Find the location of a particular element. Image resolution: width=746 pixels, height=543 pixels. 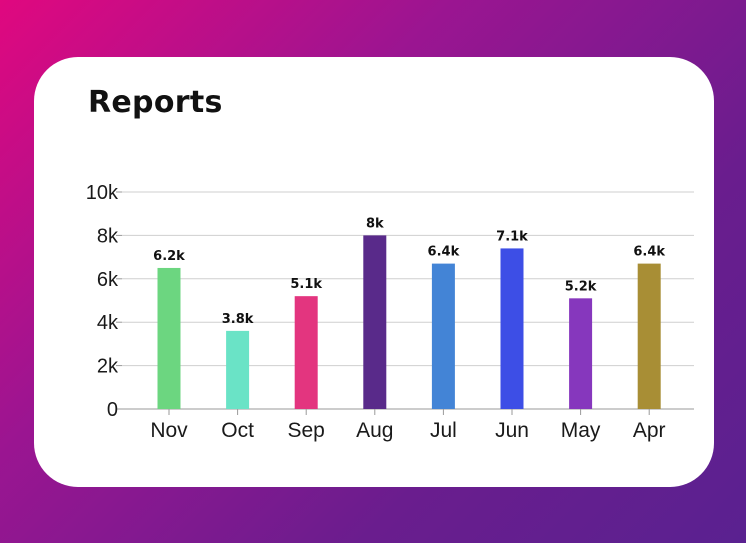

x-tick-label-jun: Jun is located at coordinates (512, 430).